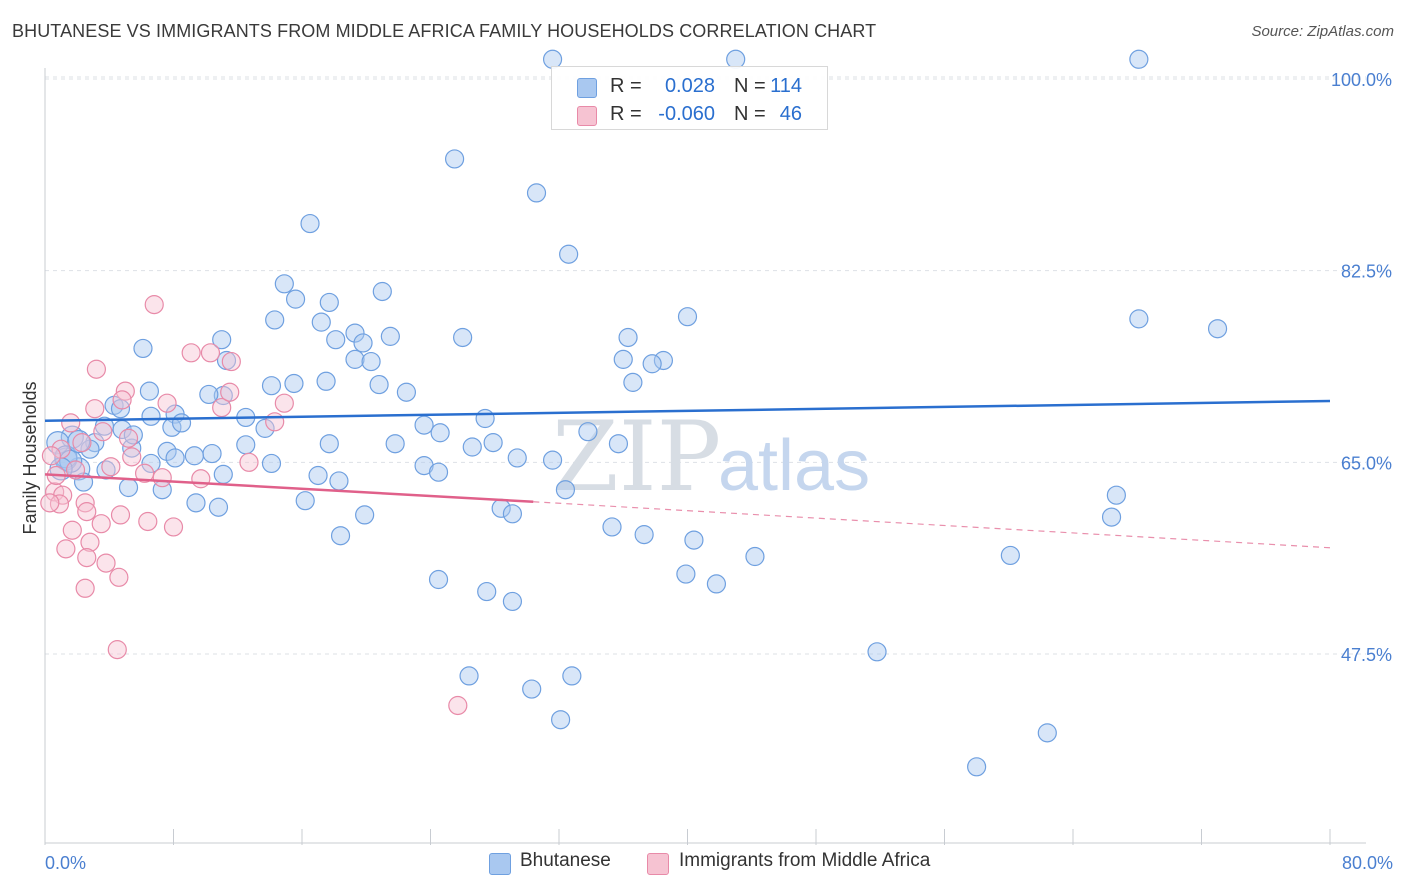 Image resolution: width=1406 pixels, height=892 pixels. I want to click on legend-row-bhutanese: R = 0.028 N = 114, so click(689, 87).